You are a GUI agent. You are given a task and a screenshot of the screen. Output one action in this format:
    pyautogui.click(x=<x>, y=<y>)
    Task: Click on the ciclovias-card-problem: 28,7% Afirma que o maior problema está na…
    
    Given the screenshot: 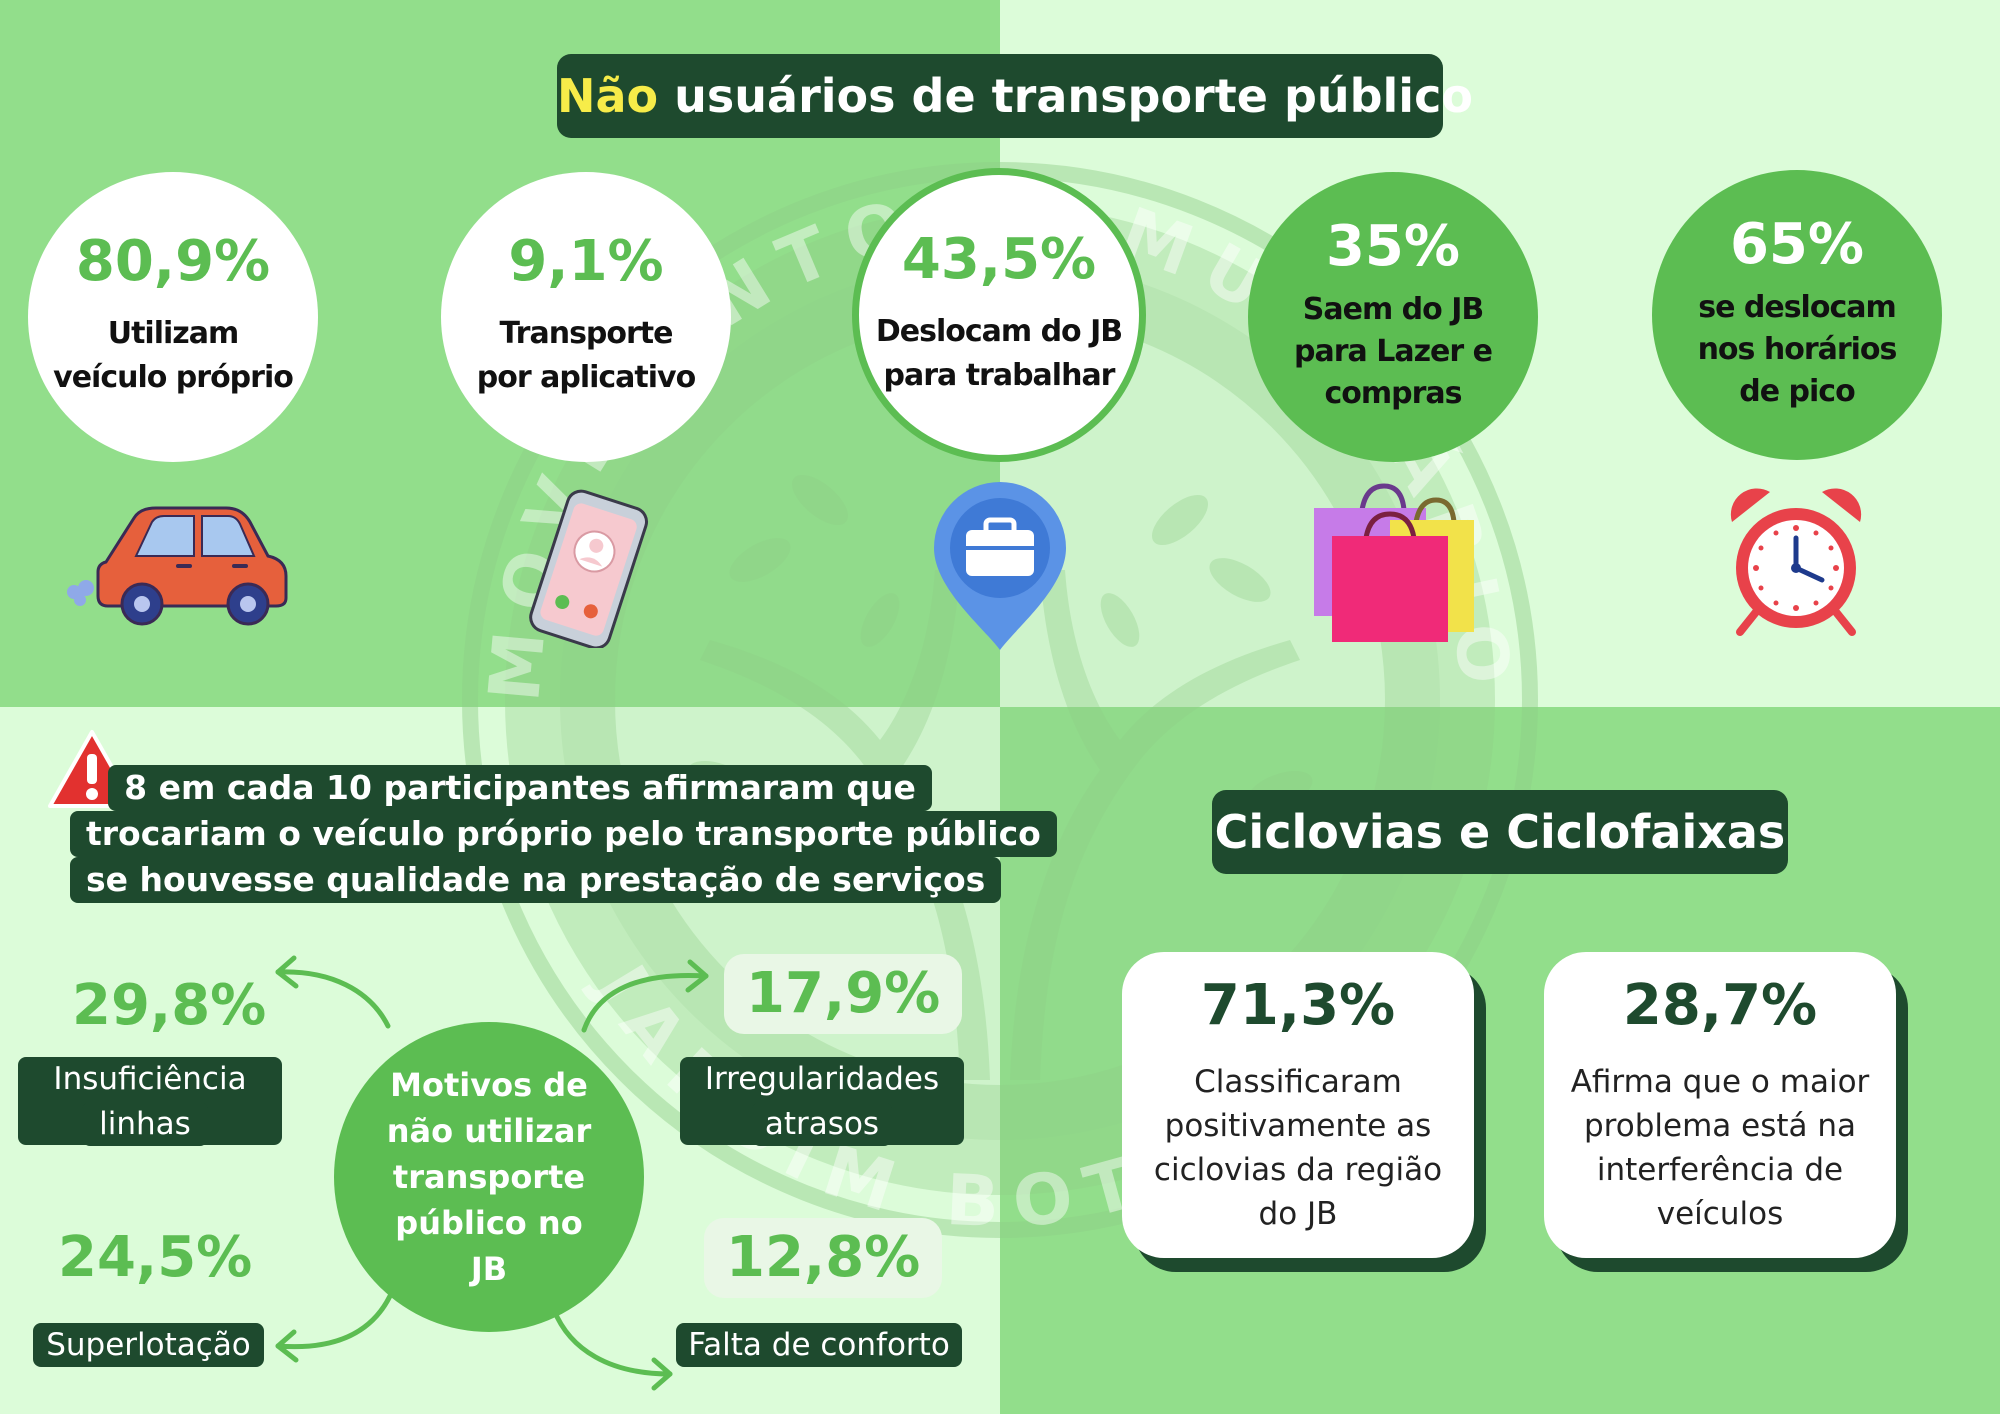 What is the action you would take?
    pyautogui.click(x=1720, y=1105)
    